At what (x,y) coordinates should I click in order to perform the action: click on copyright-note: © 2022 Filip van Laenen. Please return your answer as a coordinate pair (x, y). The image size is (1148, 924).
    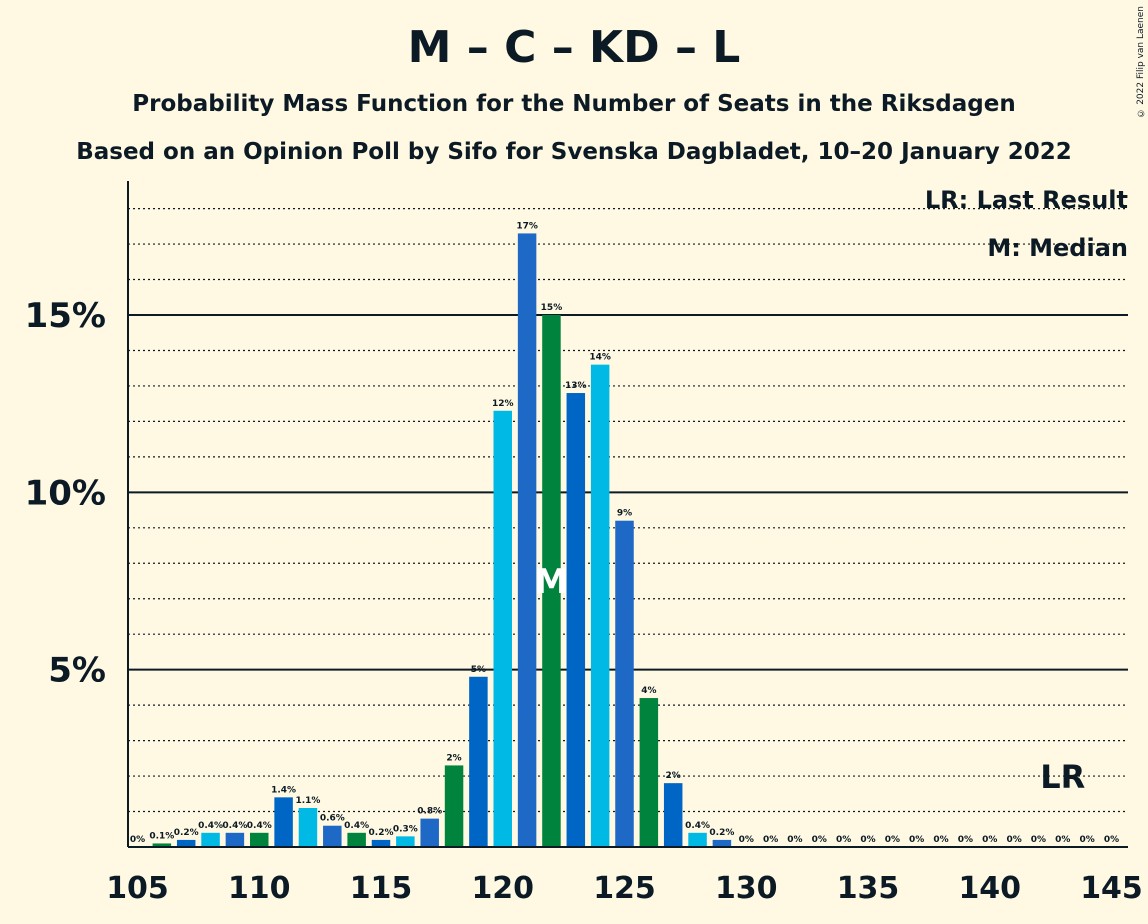
    Looking at the image, I should click on (1141, 62).